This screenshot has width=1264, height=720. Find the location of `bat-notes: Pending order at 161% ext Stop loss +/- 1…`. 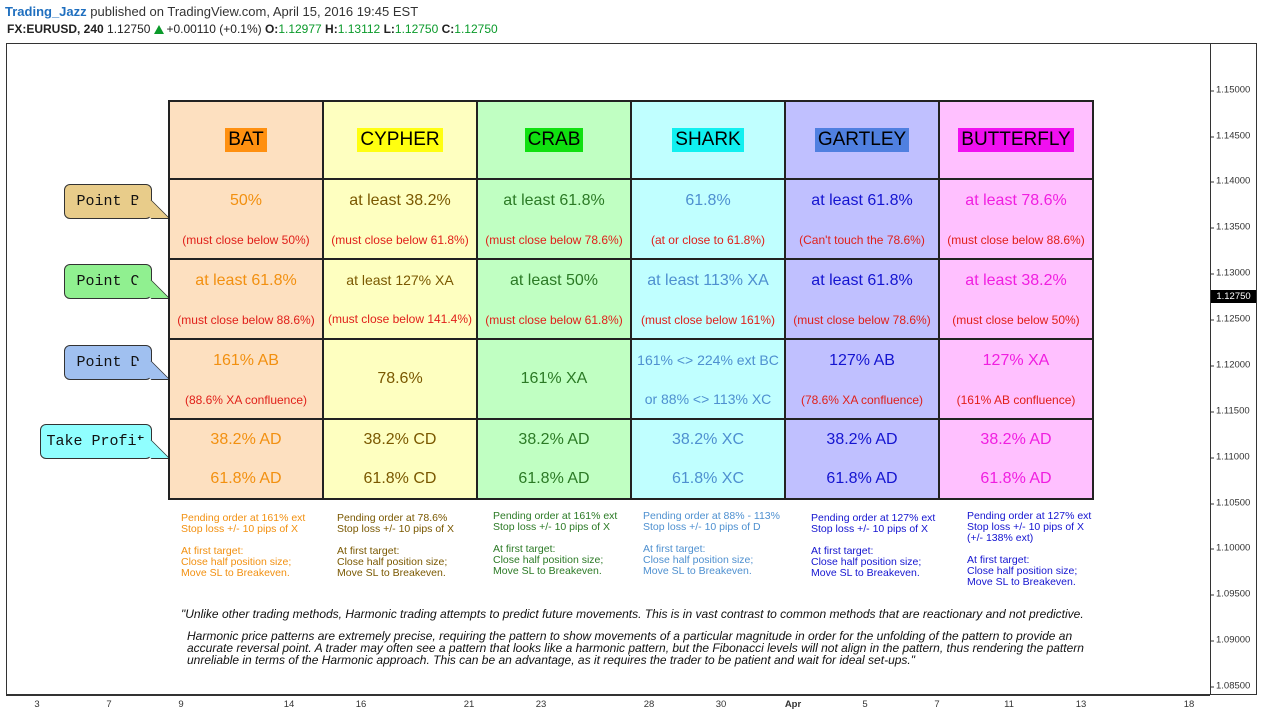

bat-notes: Pending order at 161% ext Stop loss +/- 1… is located at coordinates (256, 551).